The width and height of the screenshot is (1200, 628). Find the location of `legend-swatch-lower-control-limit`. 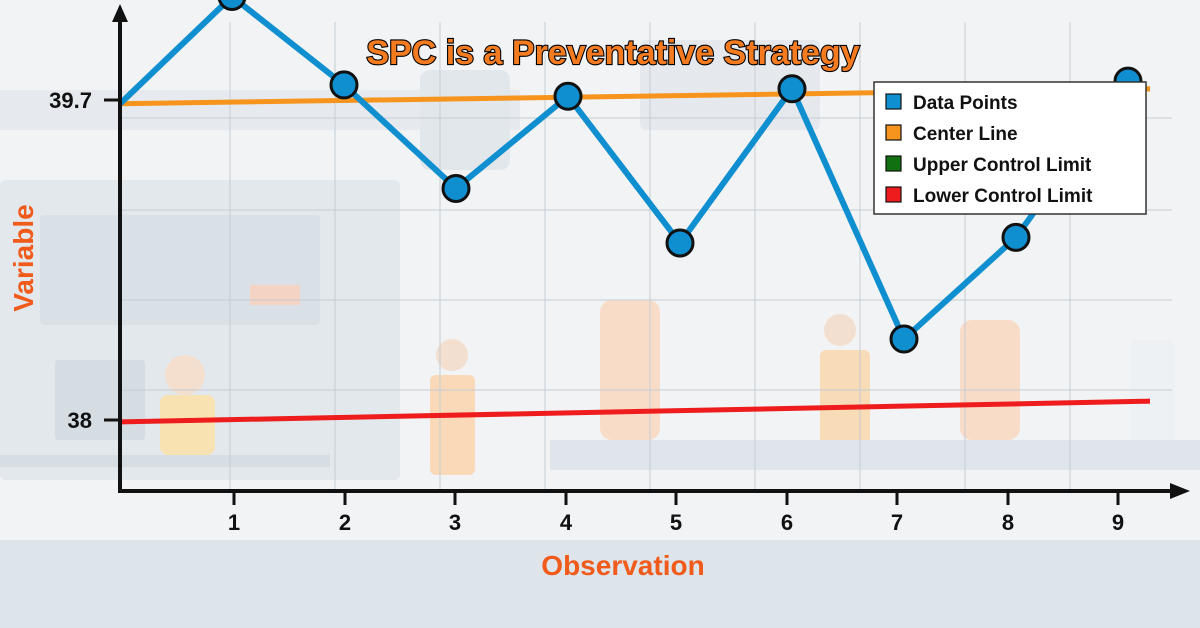

legend-swatch-lower-control-limit is located at coordinates (893, 194).